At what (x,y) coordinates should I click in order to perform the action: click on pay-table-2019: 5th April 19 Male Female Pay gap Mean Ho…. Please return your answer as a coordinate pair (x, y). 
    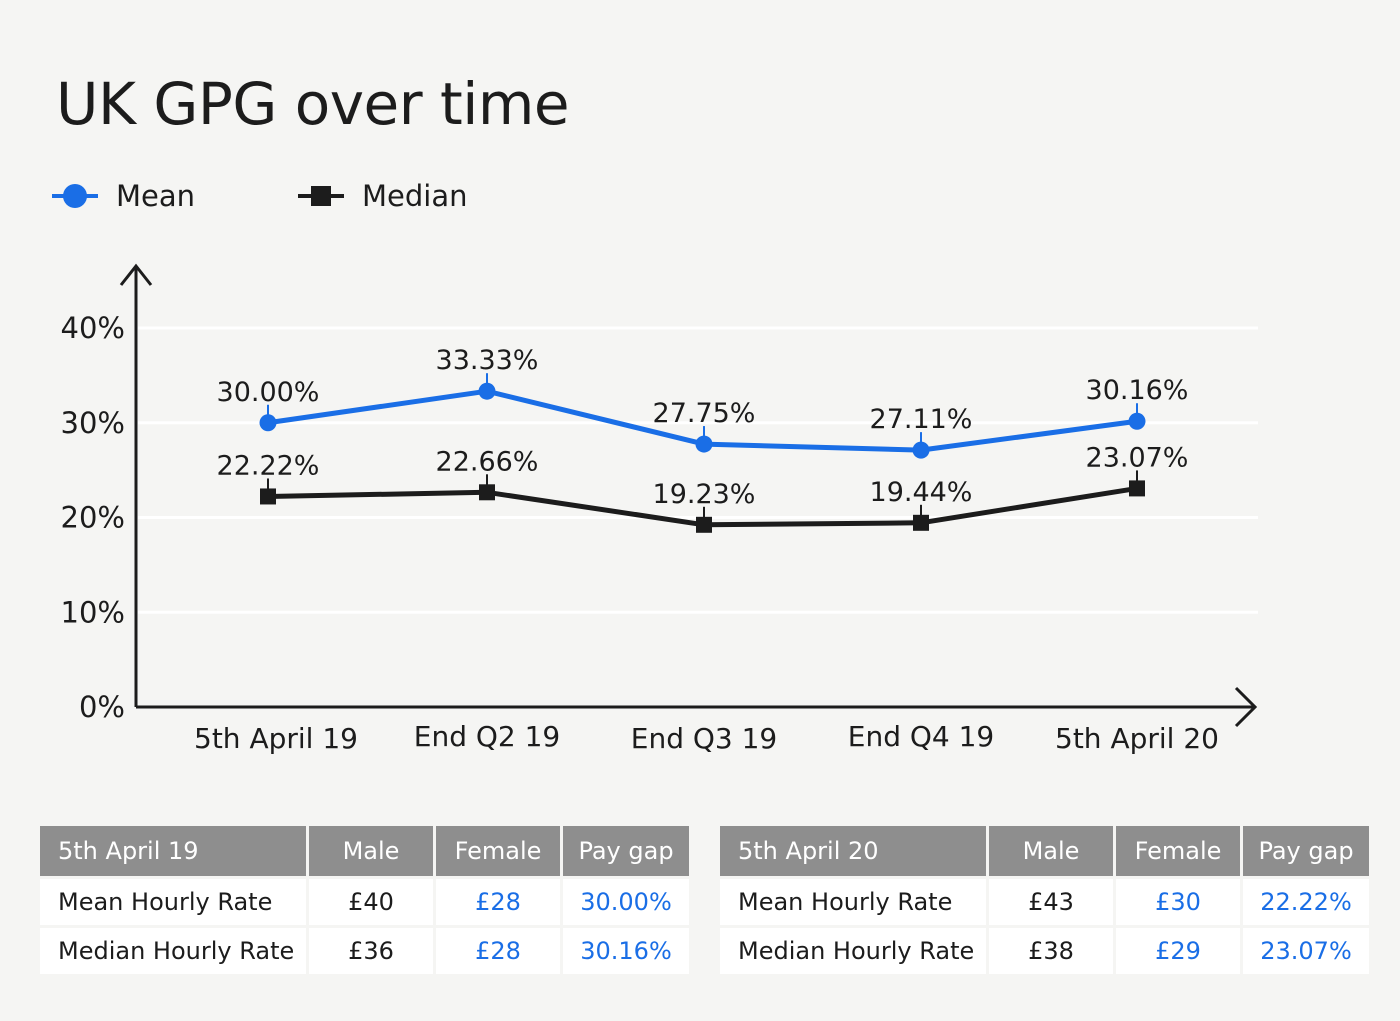
    Looking at the image, I should click on (364, 900).